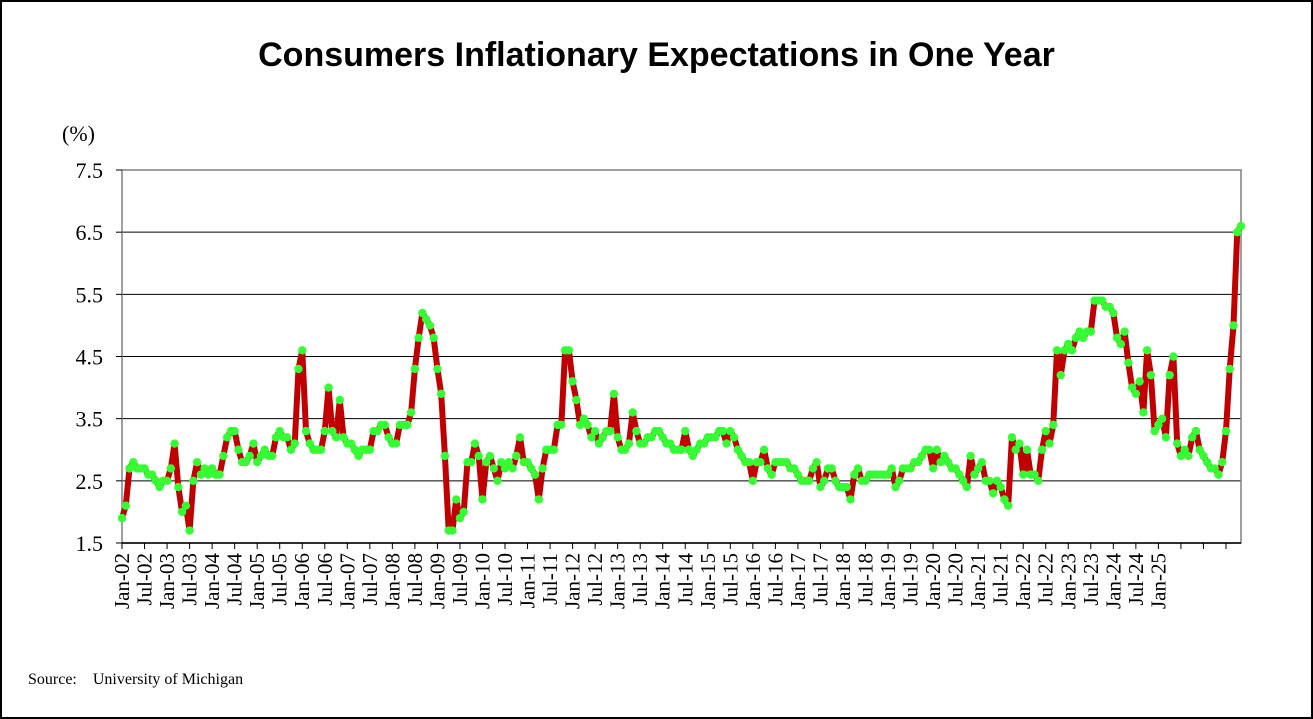 This screenshot has height=719, width=1313. Describe the element at coordinates (392, 581) in the screenshot. I see `x-tick-label: Jan-08` at that location.